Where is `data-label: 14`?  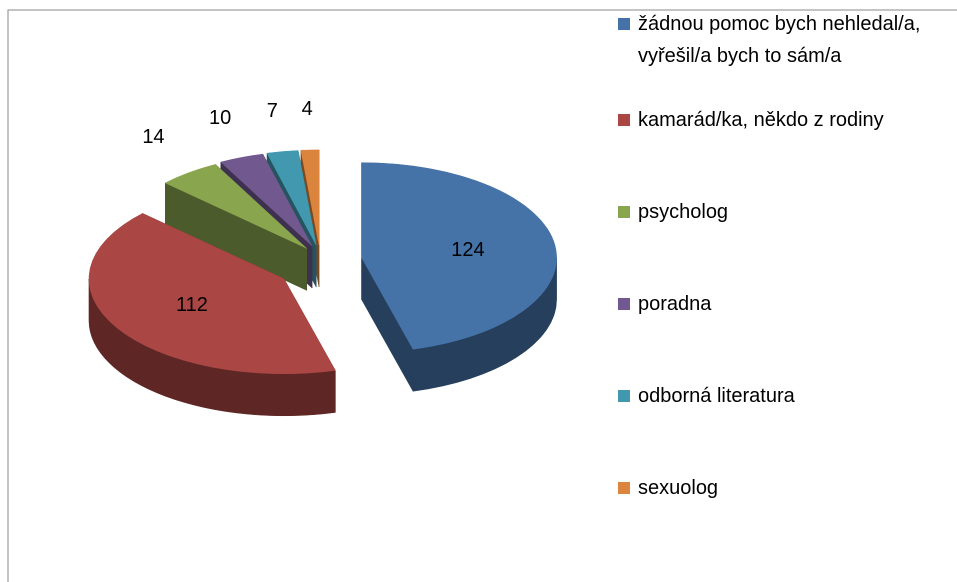 data-label: 14 is located at coordinates (153, 137).